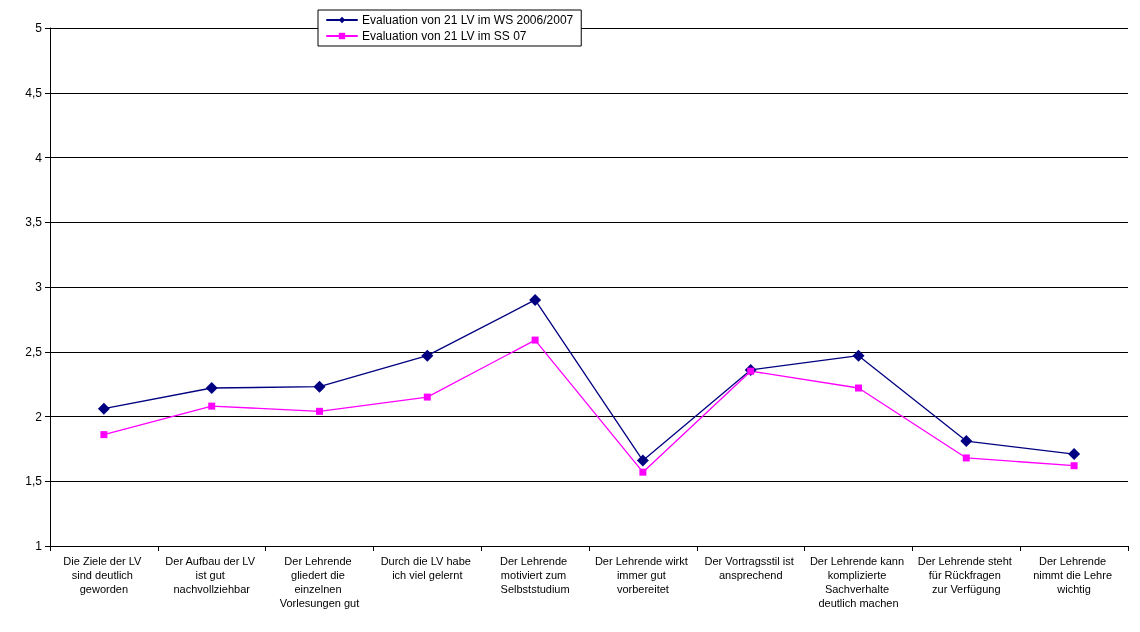 This screenshot has height=632, width=1140. I want to click on x-tick-label: Der Lehrende motiviert zum Selbststudium, so click(535, 575).